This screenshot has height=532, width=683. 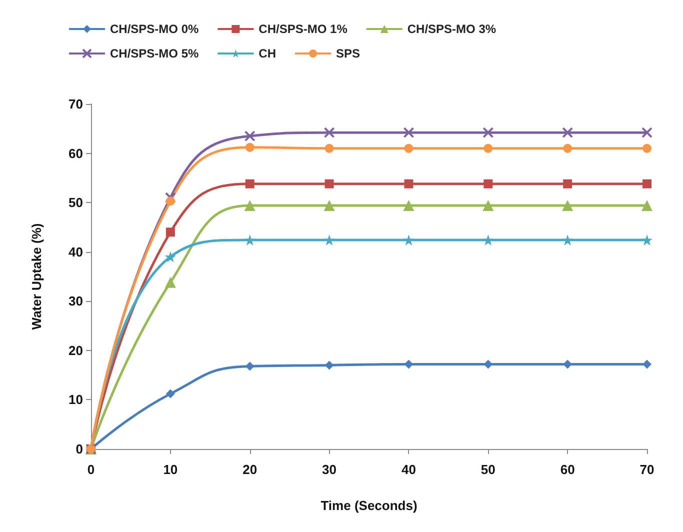 I want to click on x-tick-label: 30, so click(x=329, y=469).